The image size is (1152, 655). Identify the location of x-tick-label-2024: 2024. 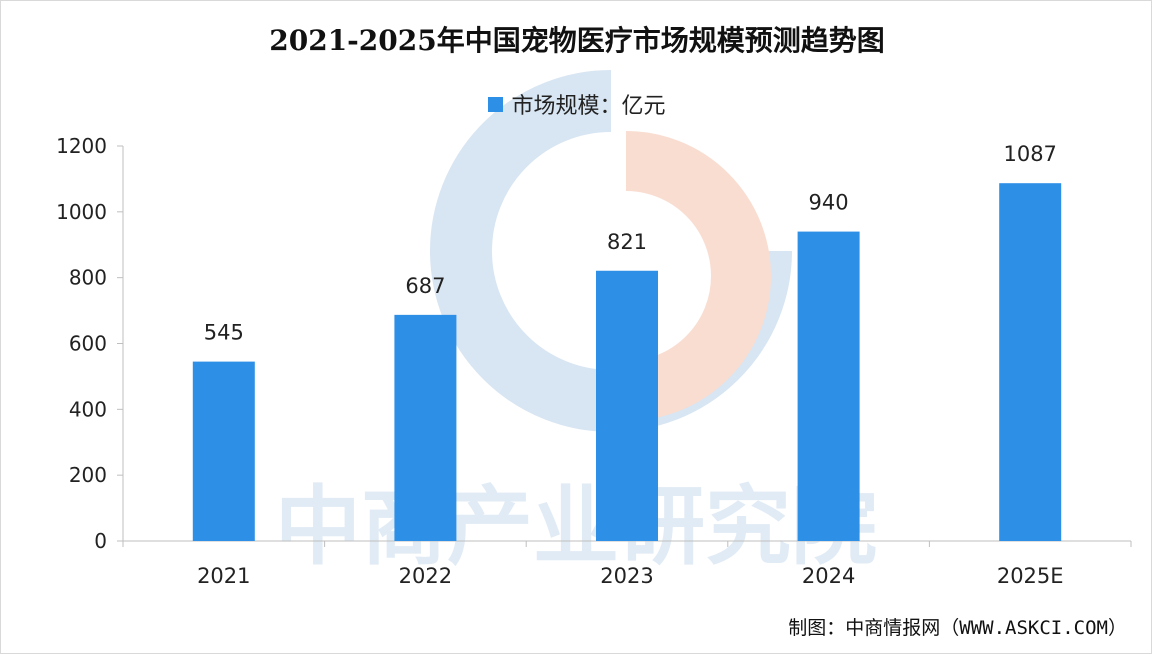
(828, 576).